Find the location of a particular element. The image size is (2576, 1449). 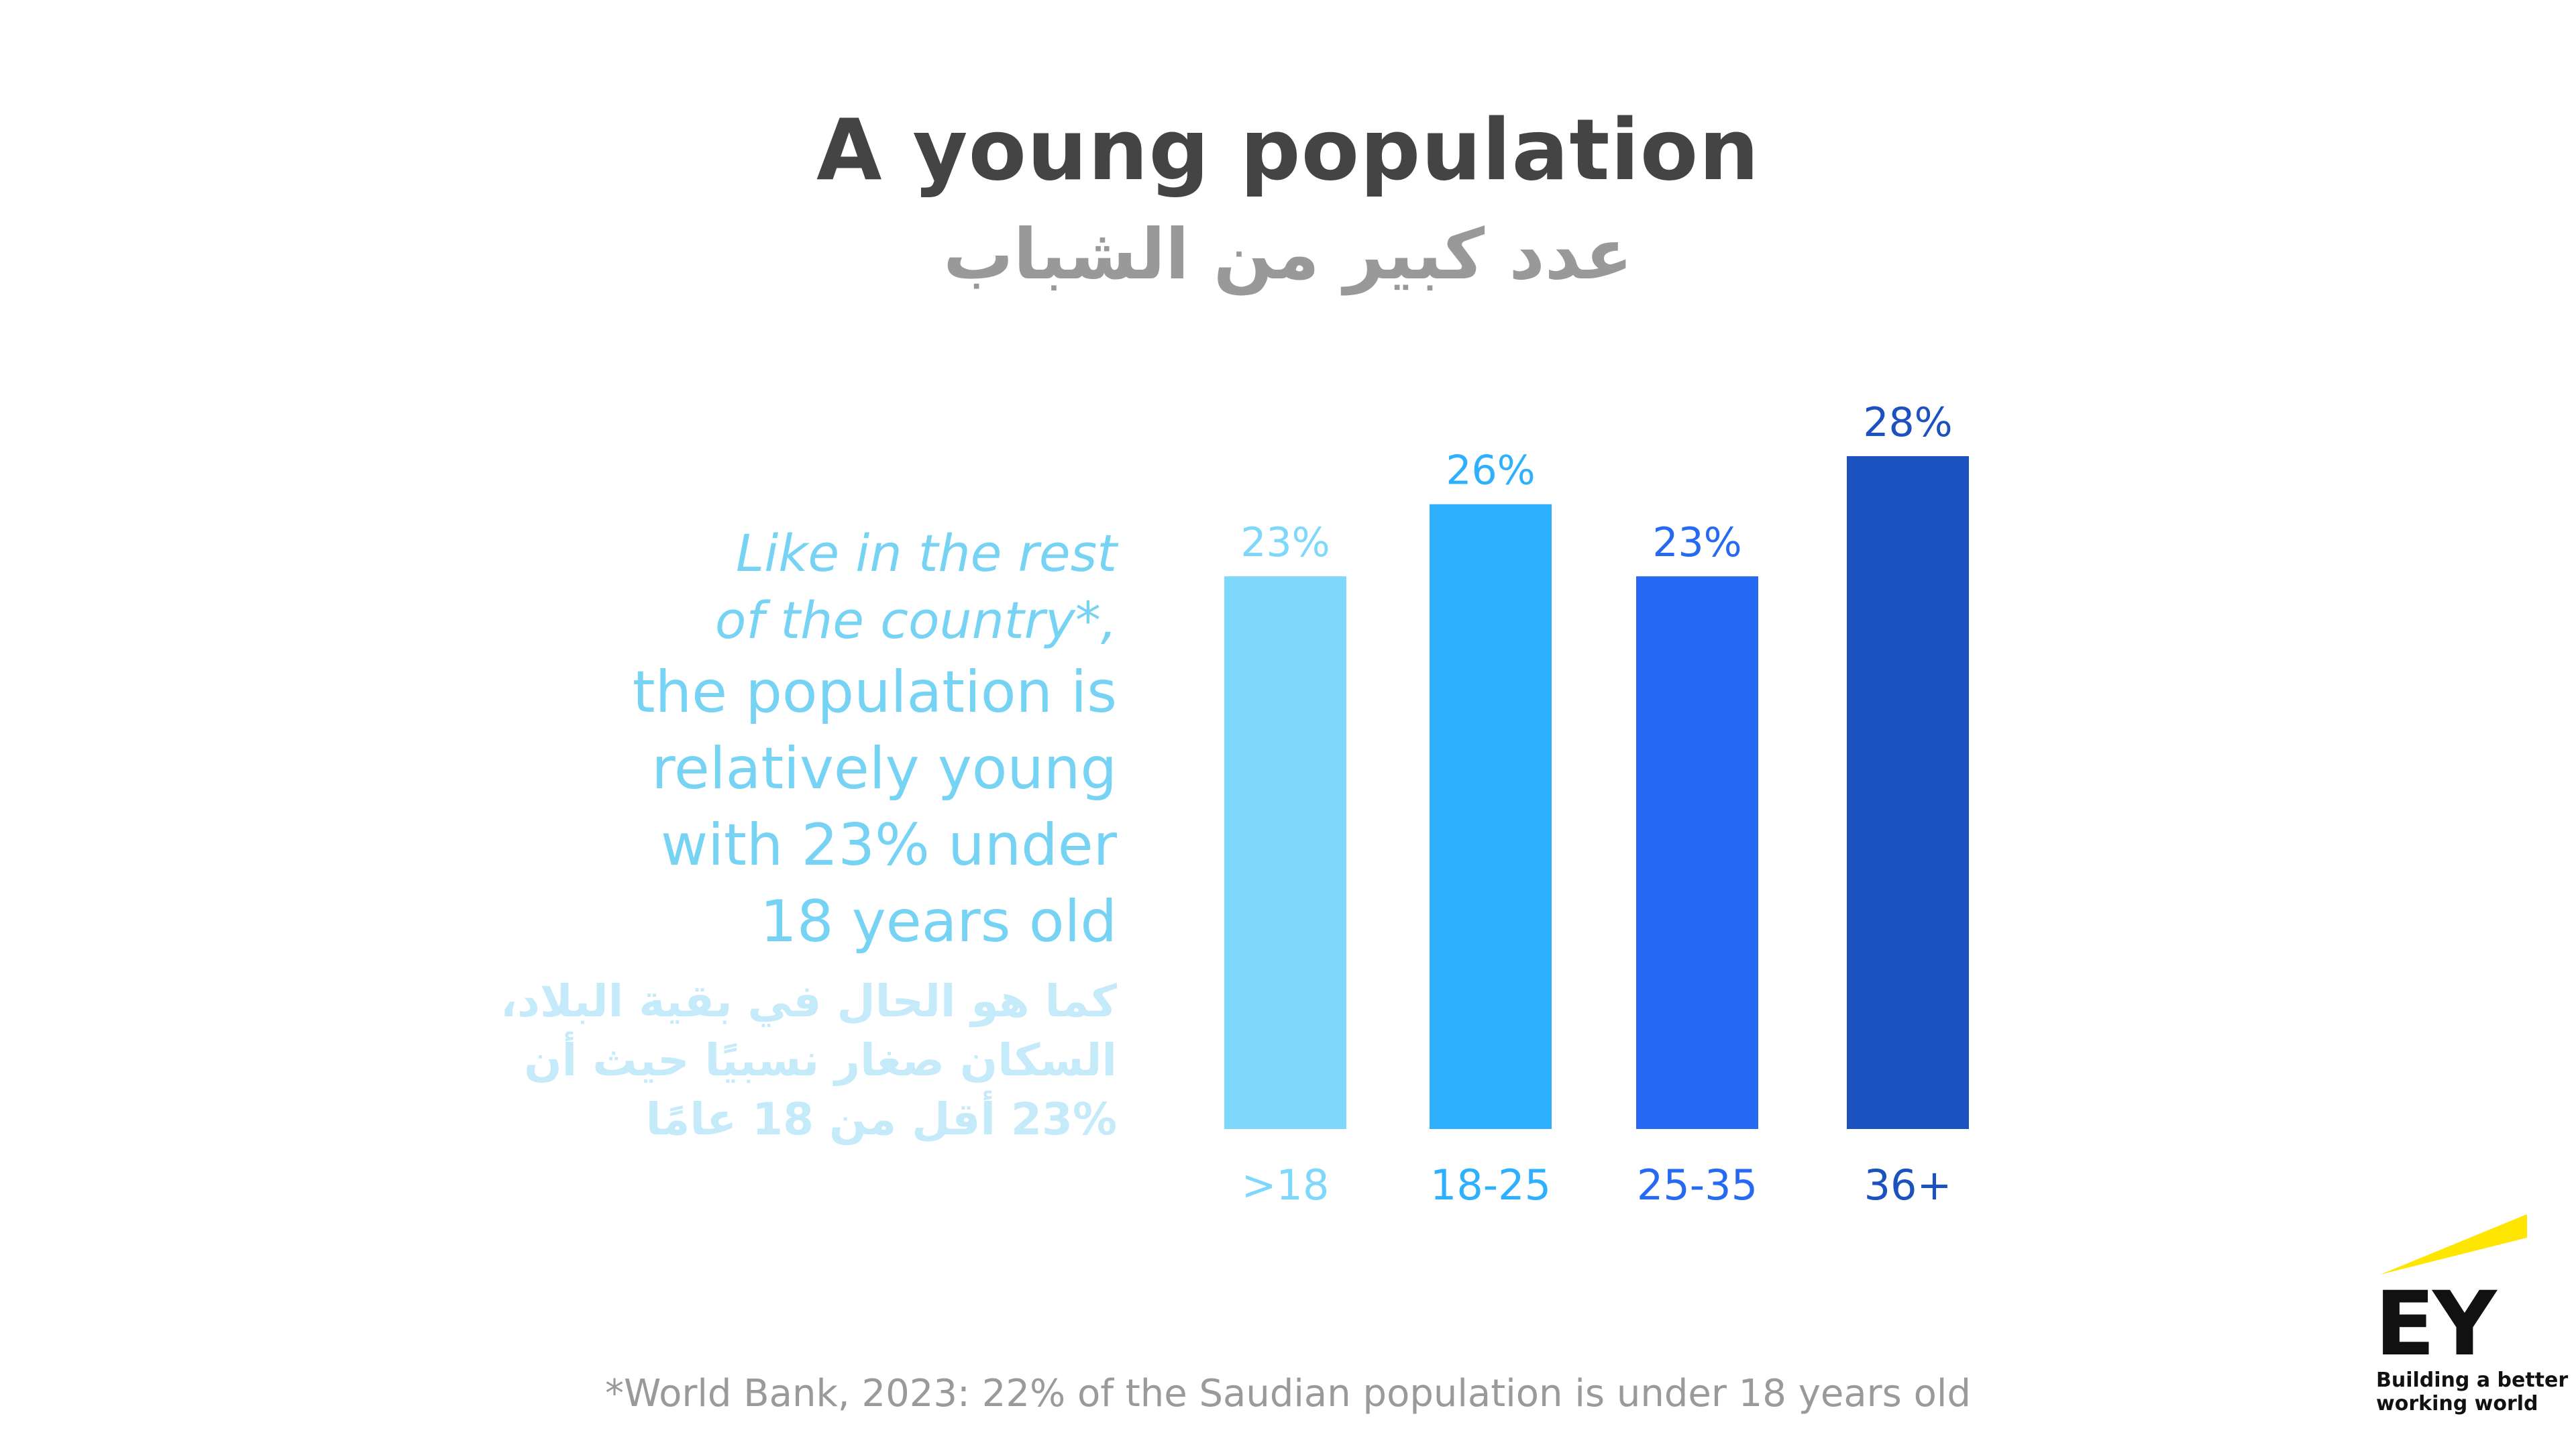

page-title-arabic: عدد كبير من الشباب is located at coordinates (1288, 254).